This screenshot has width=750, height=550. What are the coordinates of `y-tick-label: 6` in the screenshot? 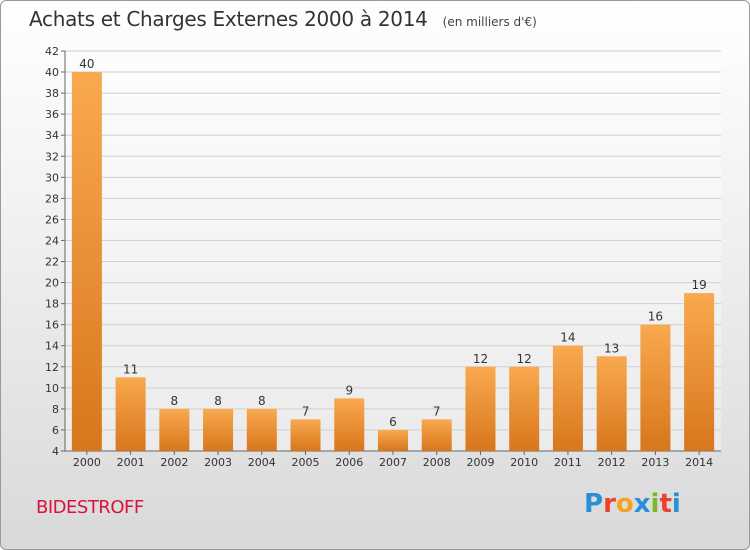 It's located at (55, 430).